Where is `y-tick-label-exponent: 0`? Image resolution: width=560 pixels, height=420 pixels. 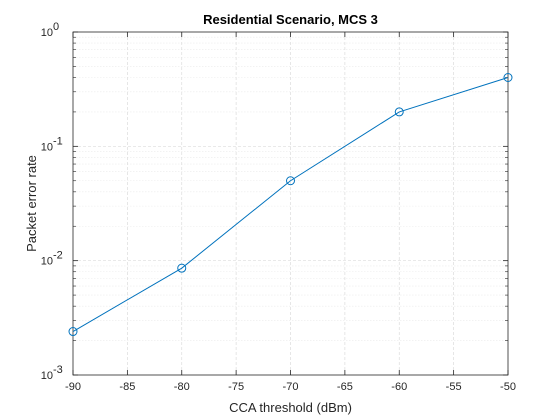 y-tick-label-exponent: 0 is located at coordinates (56, 27).